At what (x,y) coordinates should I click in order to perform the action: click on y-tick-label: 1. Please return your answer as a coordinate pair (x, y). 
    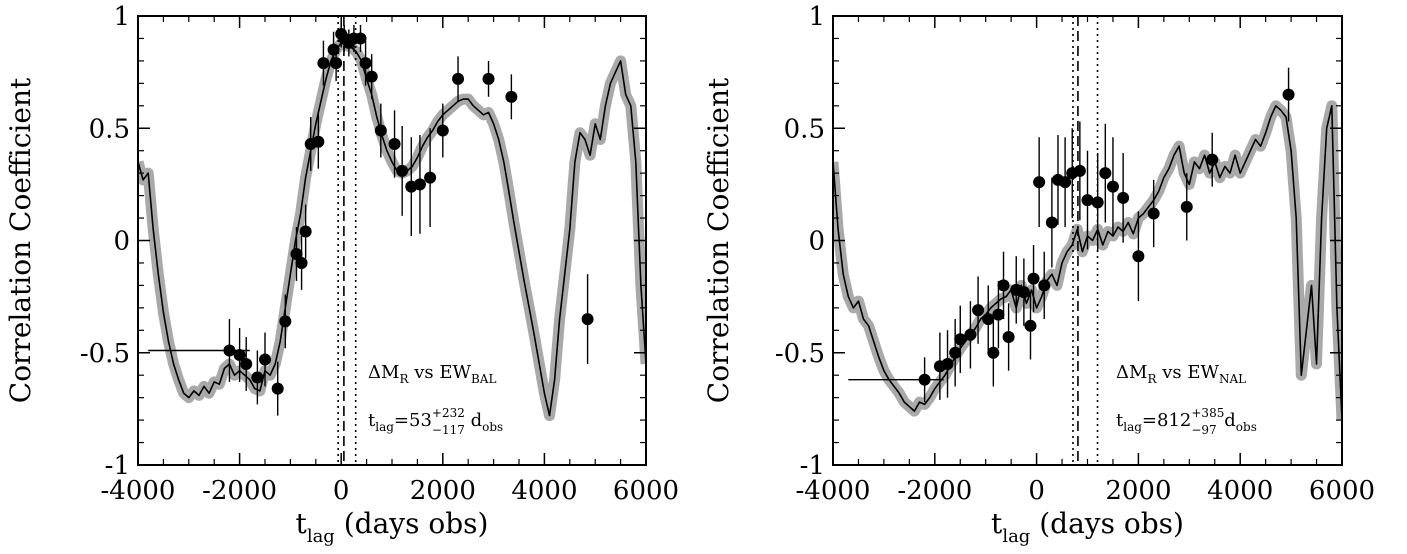
    Looking at the image, I should click on (121, 17).